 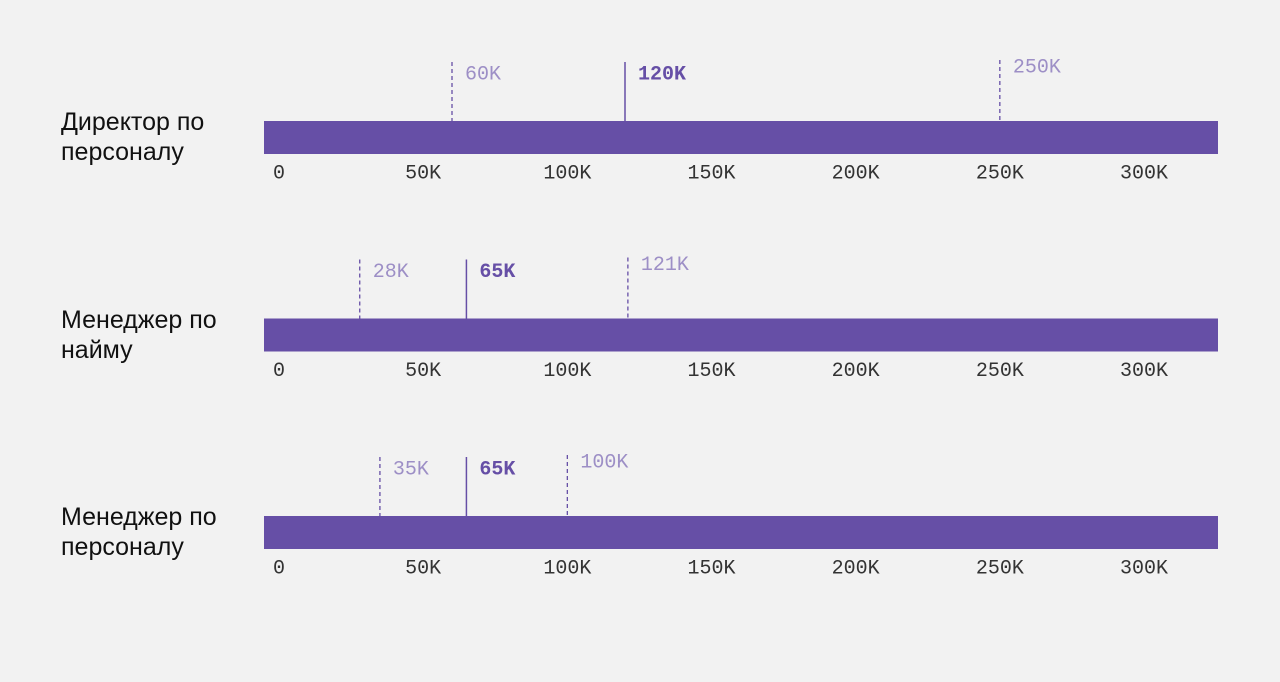 I want to click on bound-label: 35K, so click(x=411, y=469).